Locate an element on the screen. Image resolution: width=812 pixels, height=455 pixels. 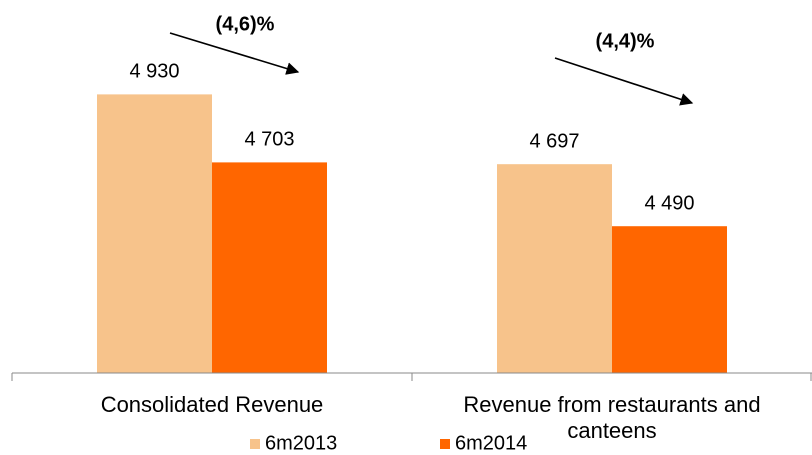
value-label: 4 930 is located at coordinates (154, 72).